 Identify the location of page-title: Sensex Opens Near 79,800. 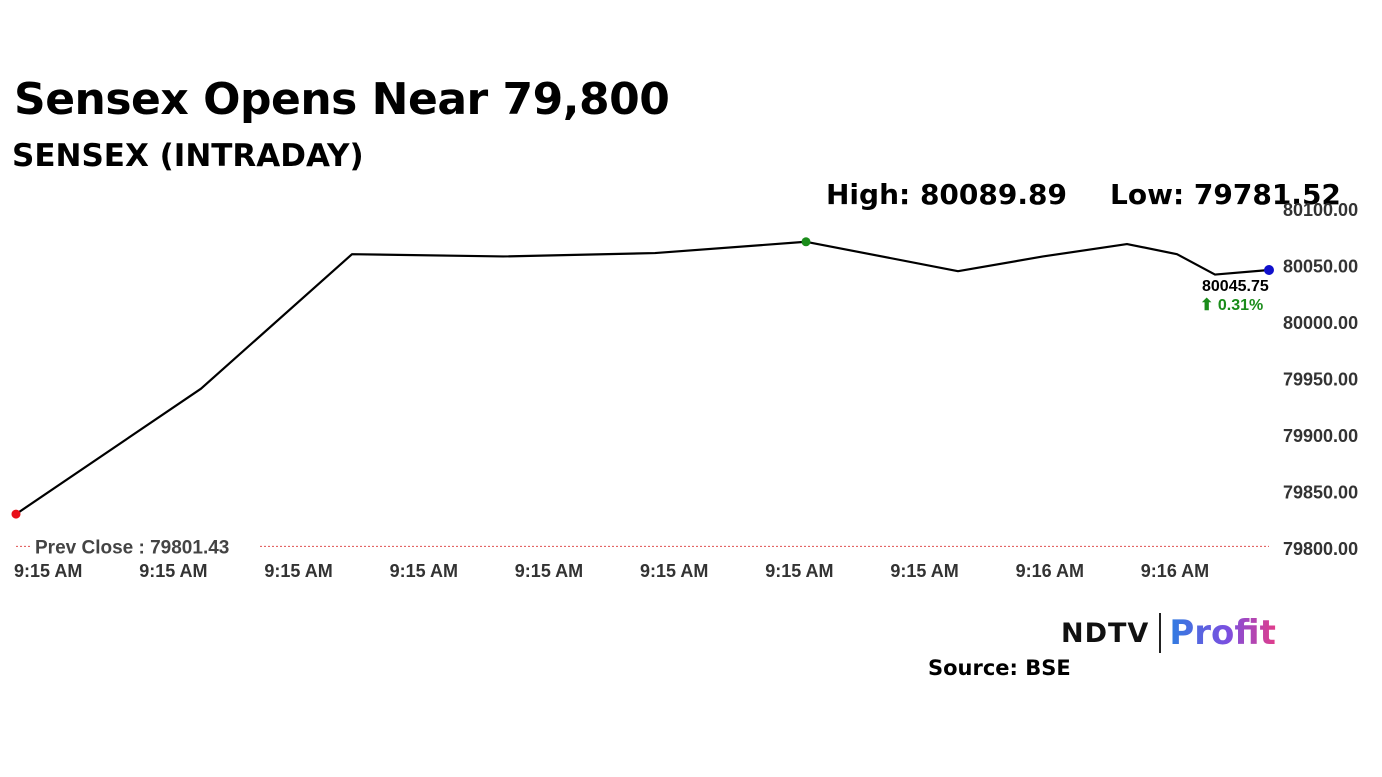
(342, 99).